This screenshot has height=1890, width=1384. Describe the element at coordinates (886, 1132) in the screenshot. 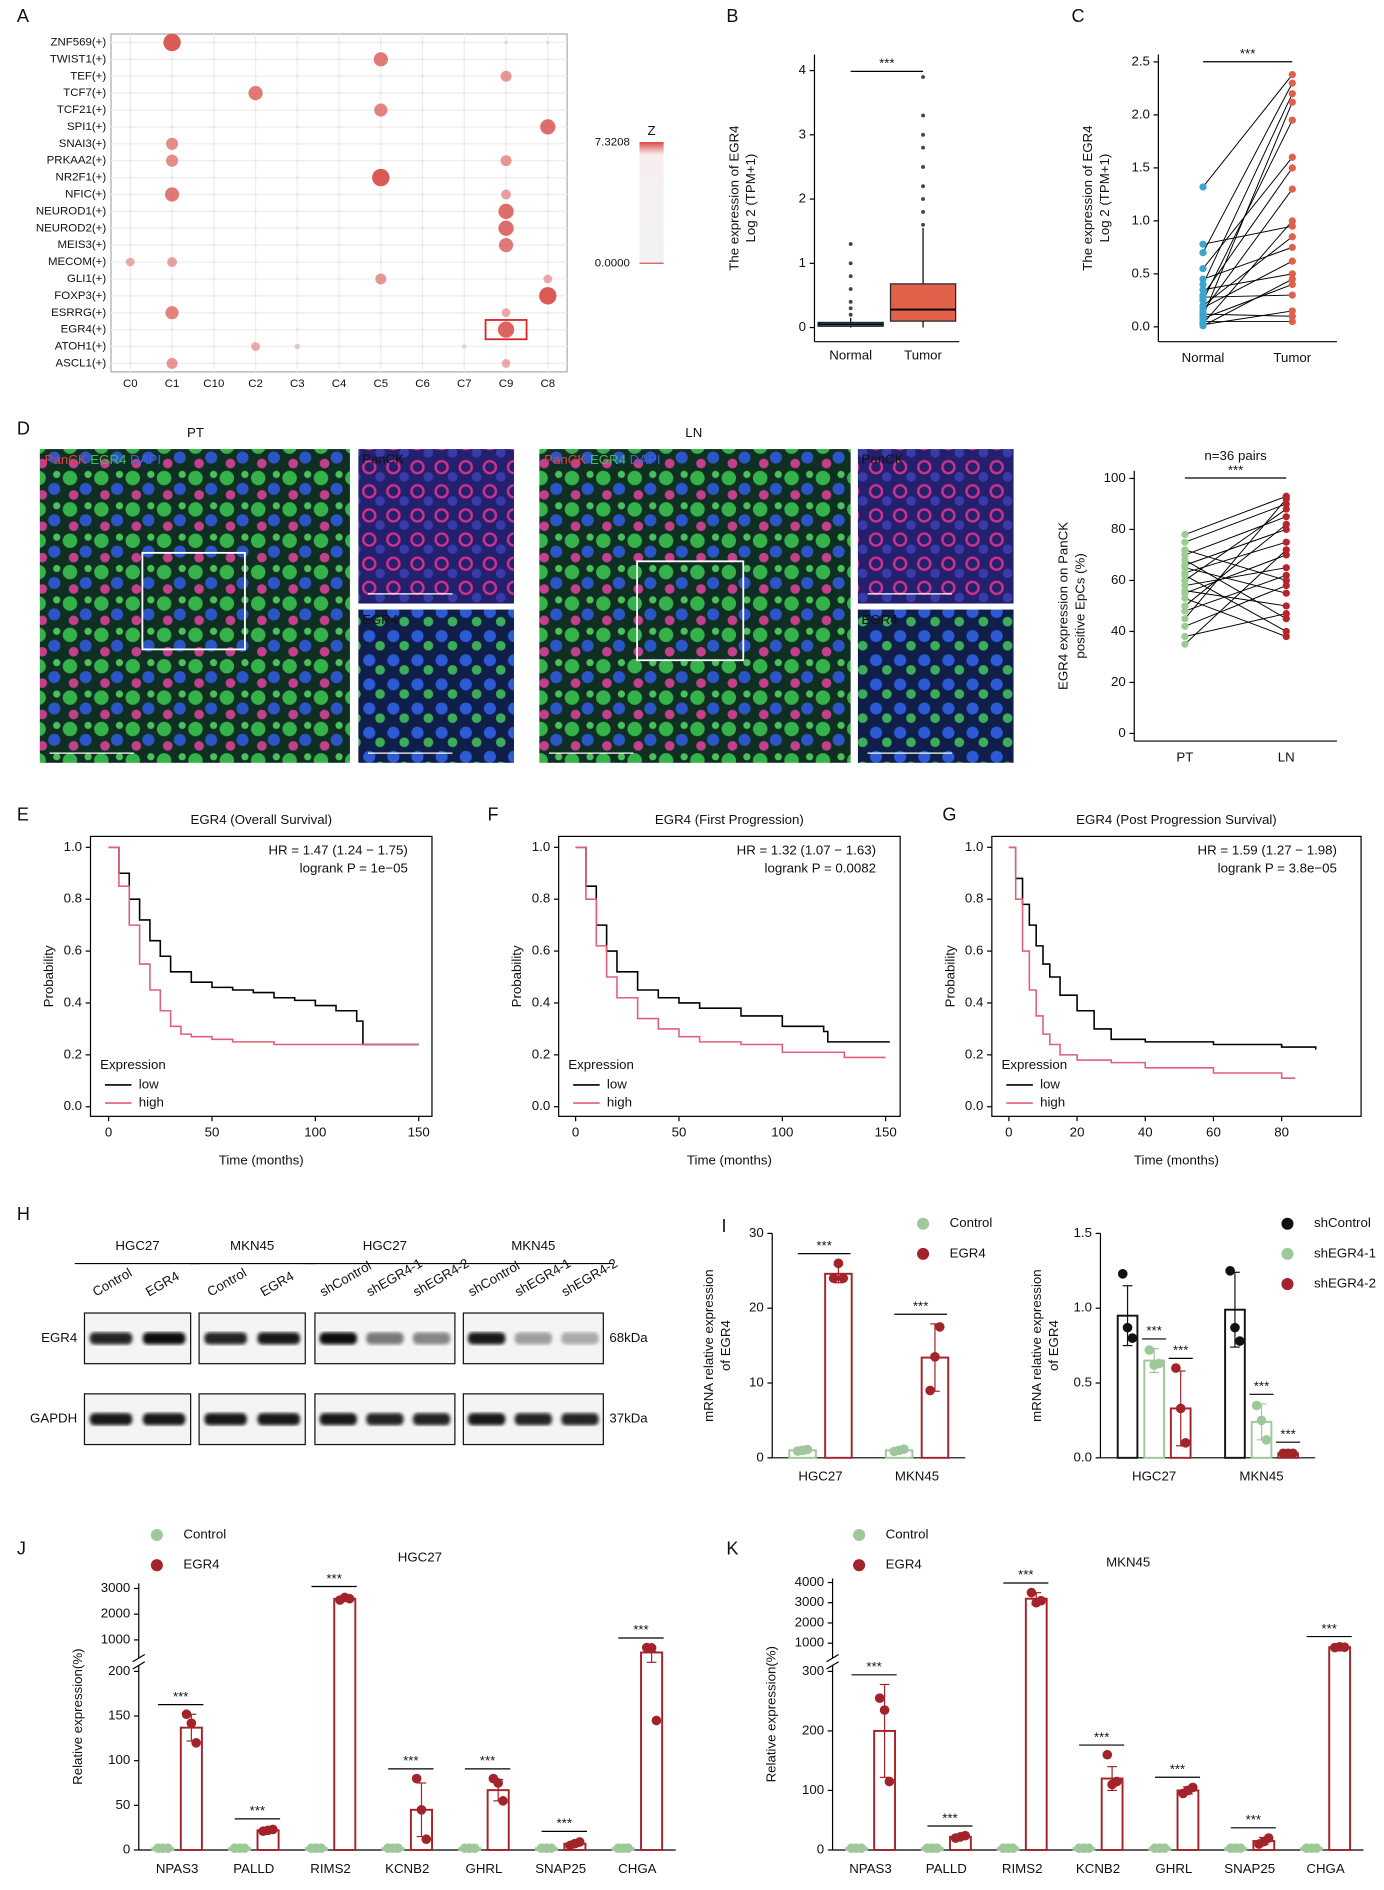

I see `x-tick-label: 150` at that location.